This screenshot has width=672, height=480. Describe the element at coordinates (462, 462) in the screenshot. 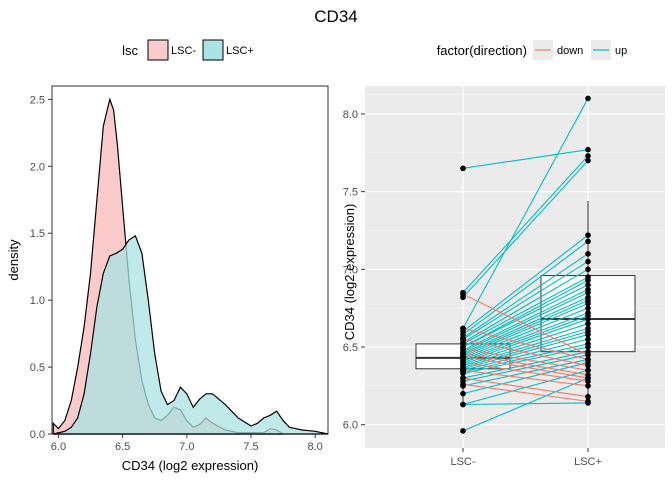

I see `boxplot-x-tick-label: LSC-` at that location.